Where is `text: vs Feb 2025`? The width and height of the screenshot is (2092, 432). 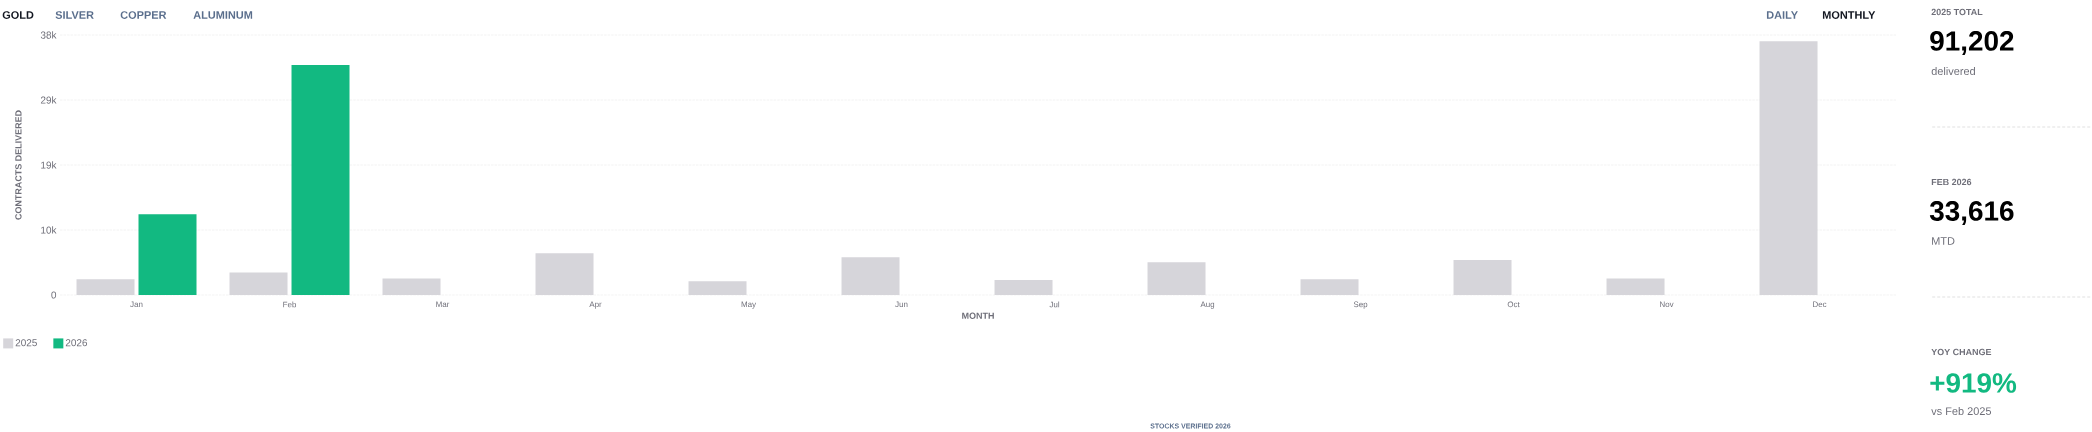
text: vs Feb 2025 is located at coordinates (1961, 411).